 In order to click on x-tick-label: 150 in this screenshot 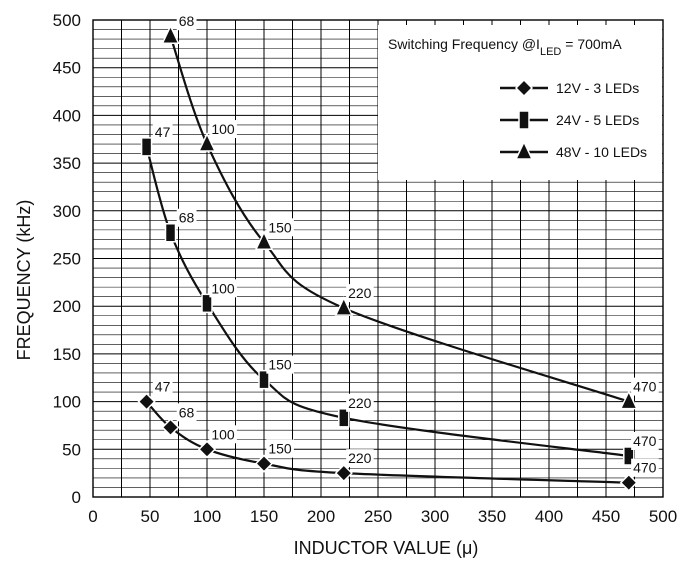, I will do `click(264, 516)`.